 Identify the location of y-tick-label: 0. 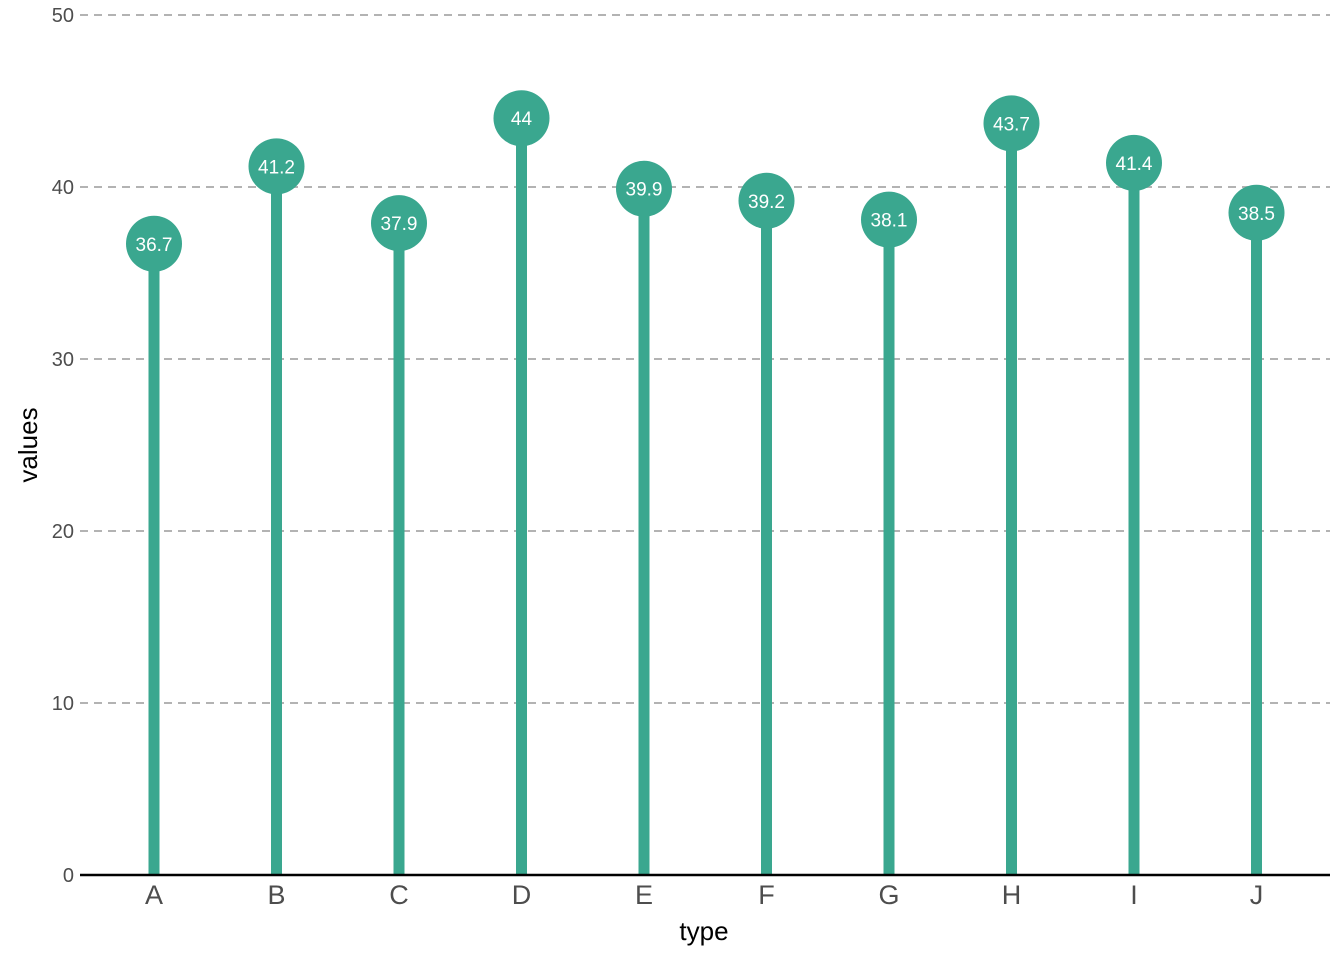
(68, 876).